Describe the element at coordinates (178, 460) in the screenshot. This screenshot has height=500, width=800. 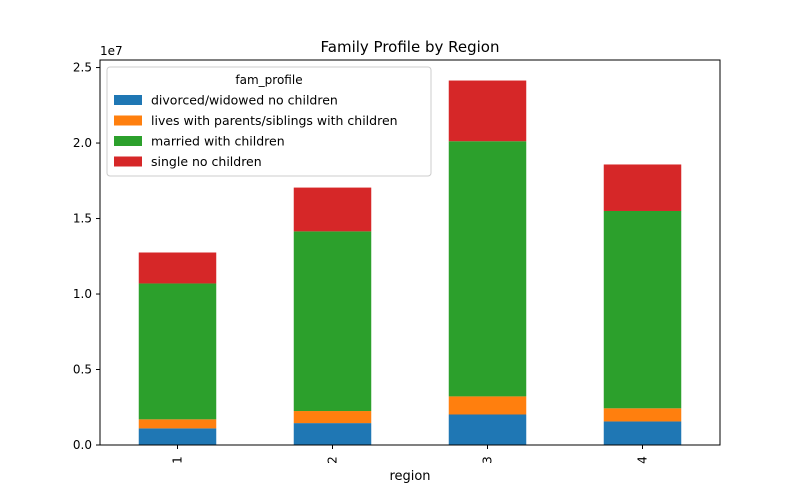
I see `x-tick-label: 1` at that location.